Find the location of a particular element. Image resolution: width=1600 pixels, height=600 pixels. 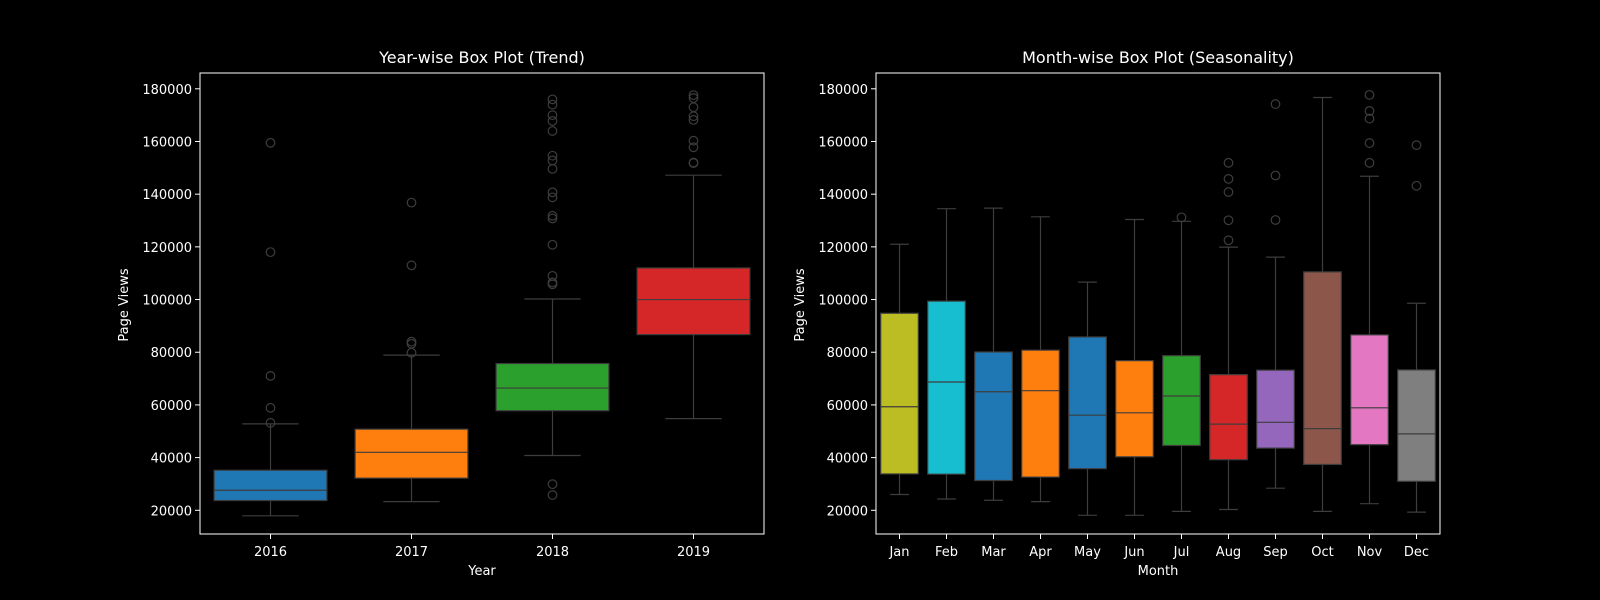

x-tick-label: Dec is located at coordinates (1416, 552).